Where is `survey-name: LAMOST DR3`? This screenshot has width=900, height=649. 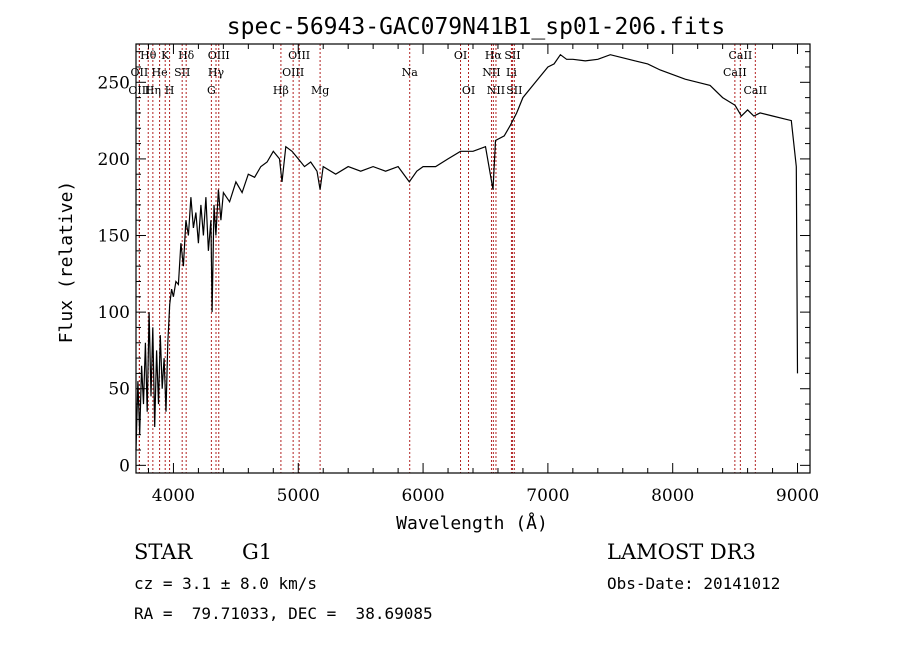
survey-name: LAMOST DR3 is located at coordinates (681, 552).